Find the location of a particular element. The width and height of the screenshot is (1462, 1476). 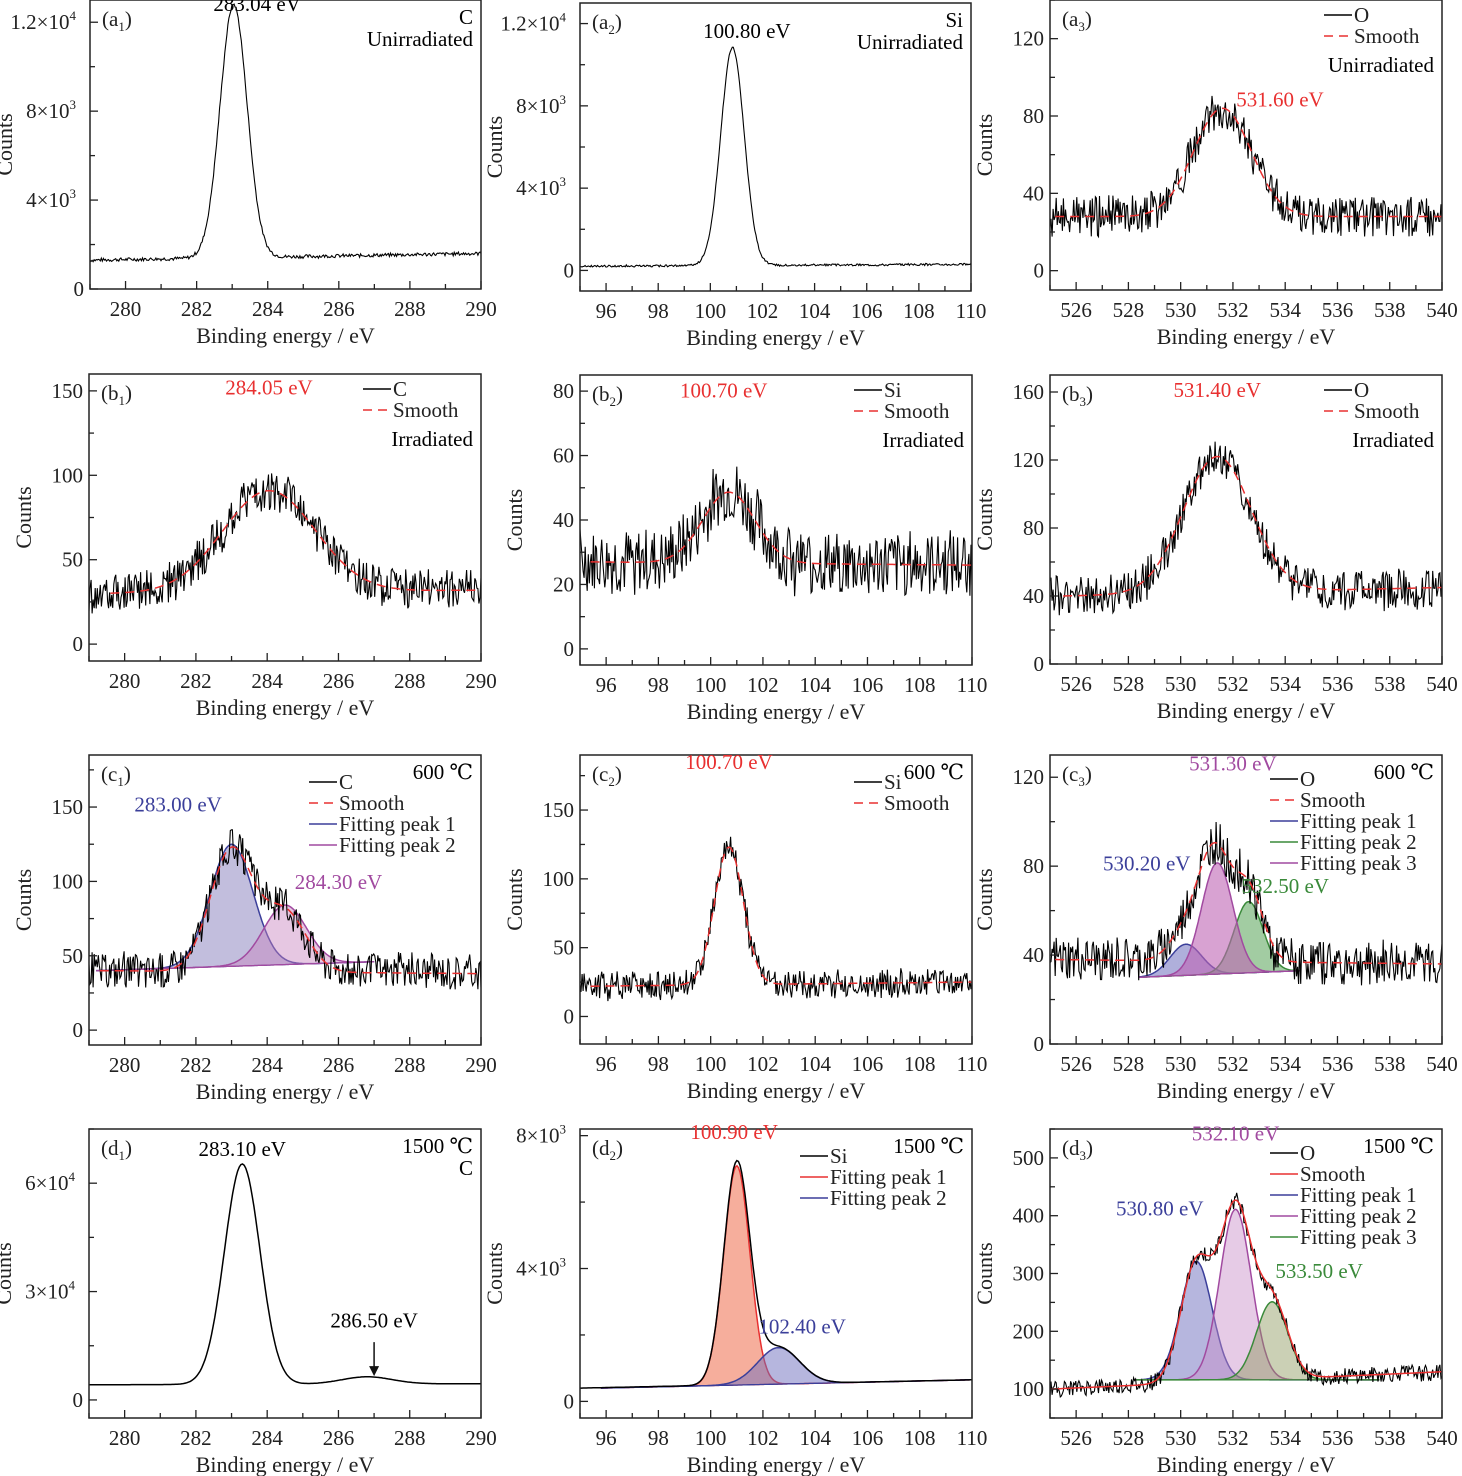

annotation-c1-1: 284.30 eV is located at coordinates (339, 882).